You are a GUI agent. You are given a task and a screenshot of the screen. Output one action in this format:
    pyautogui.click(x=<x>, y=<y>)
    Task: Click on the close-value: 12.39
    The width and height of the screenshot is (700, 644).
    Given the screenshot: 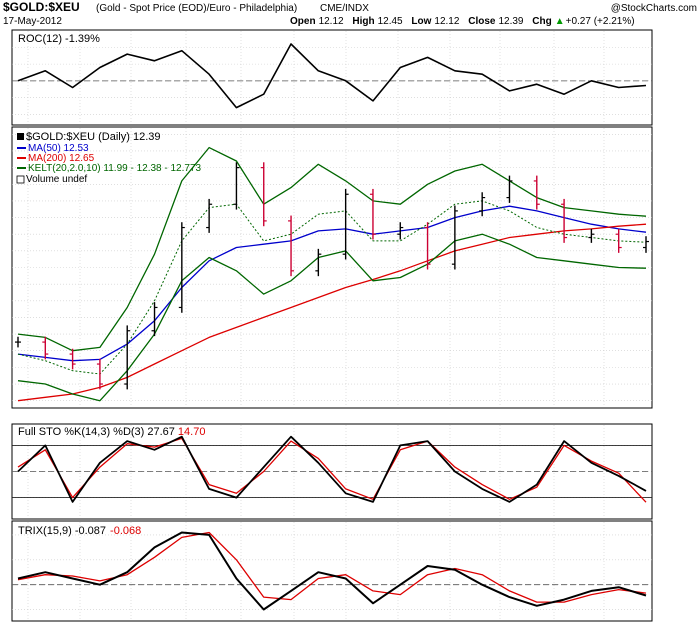 What is the action you would take?
    pyautogui.click(x=510, y=21)
    